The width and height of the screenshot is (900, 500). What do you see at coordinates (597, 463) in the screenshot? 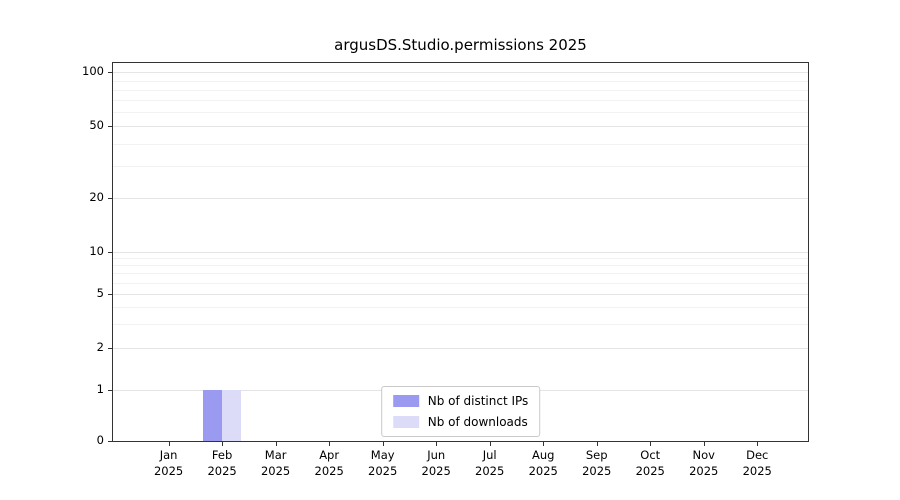
I see `x-tick-label-sep: Sep 2025` at bounding box center [597, 463].